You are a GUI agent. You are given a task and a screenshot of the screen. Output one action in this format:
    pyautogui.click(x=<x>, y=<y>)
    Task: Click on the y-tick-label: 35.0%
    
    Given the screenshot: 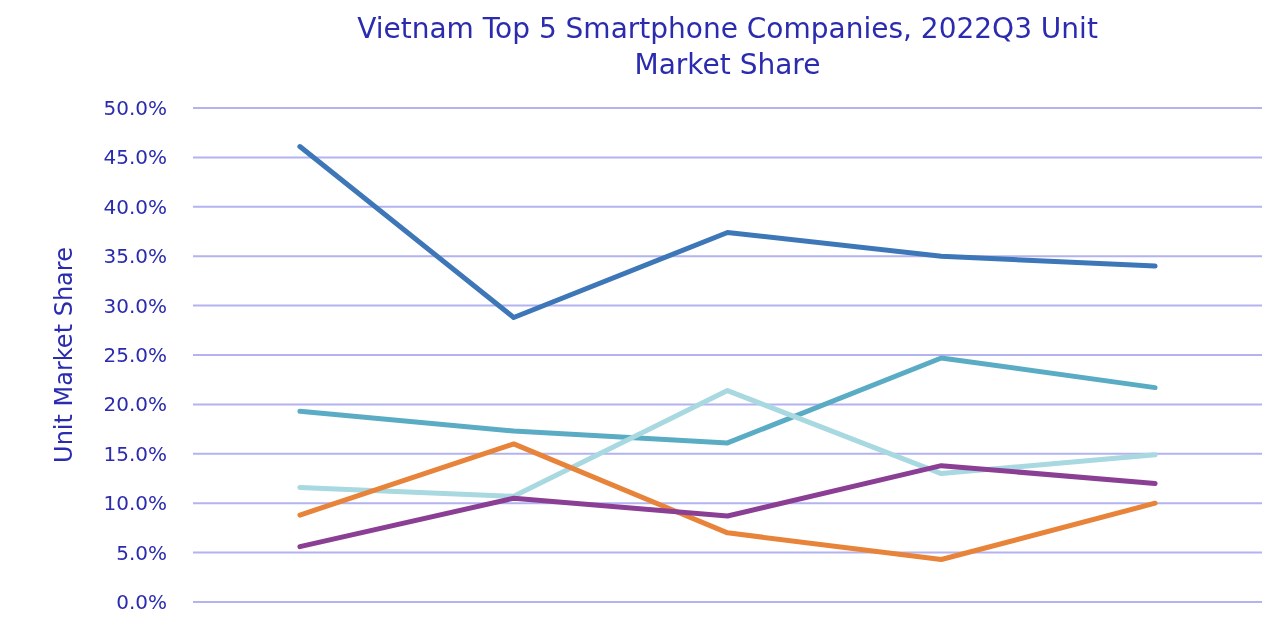 What is the action you would take?
    pyautogui.click(x=135, y=256)
    